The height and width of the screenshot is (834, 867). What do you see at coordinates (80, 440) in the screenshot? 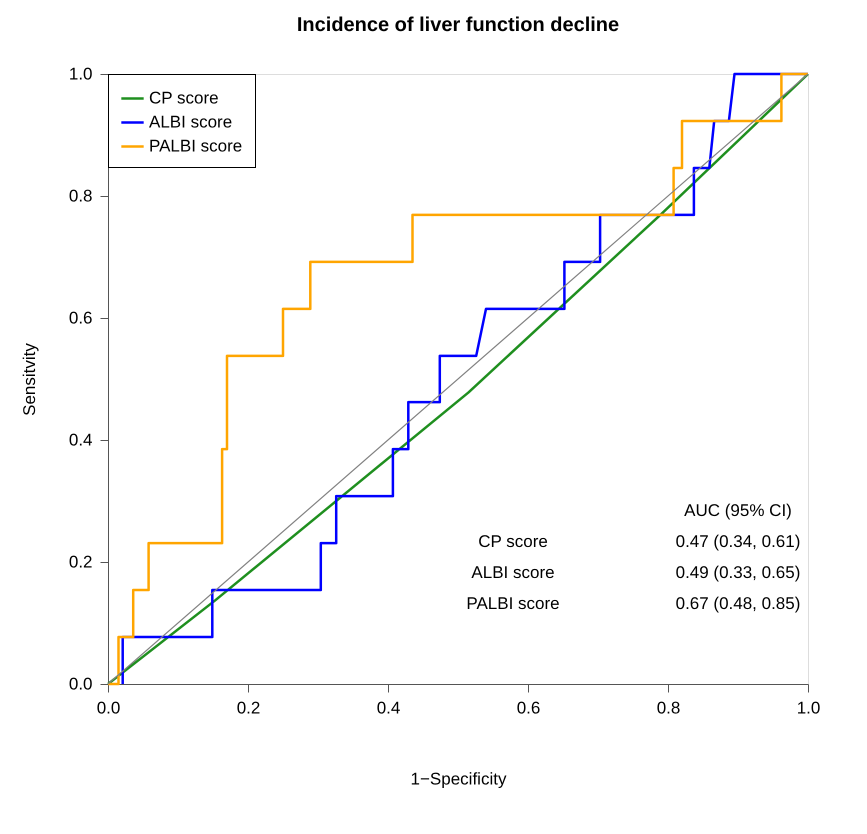
I see `y-tick-label: 0.4` at bounding box center [80, 440].